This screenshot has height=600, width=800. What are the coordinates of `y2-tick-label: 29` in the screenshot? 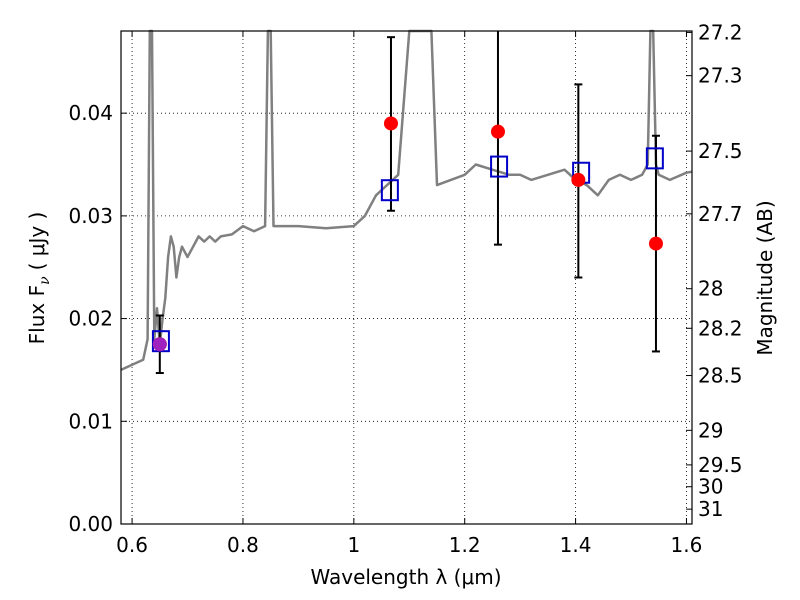 It's located at (710, 430).